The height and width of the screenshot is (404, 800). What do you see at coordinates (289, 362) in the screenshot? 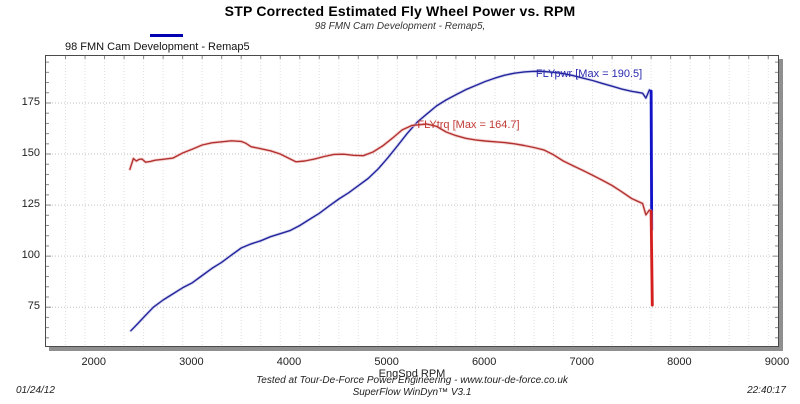
I see `x-tick-label: 4000` at bounding box center [289, 362].